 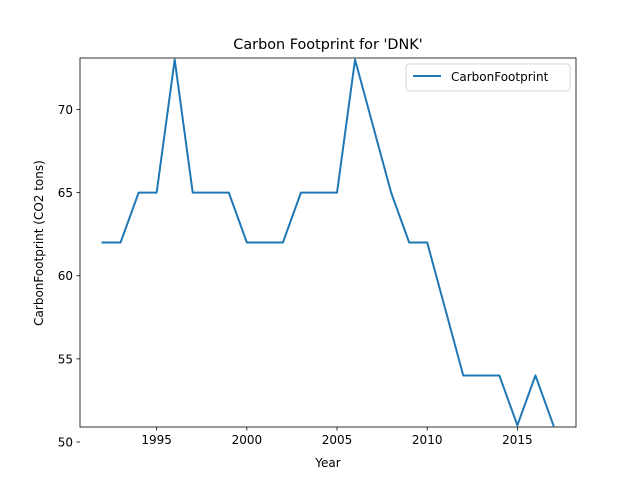 What do you see at coordinates (327, 463) in the screenshot?
I see `x-axis-label: Year` at bounding box center [327, 463].